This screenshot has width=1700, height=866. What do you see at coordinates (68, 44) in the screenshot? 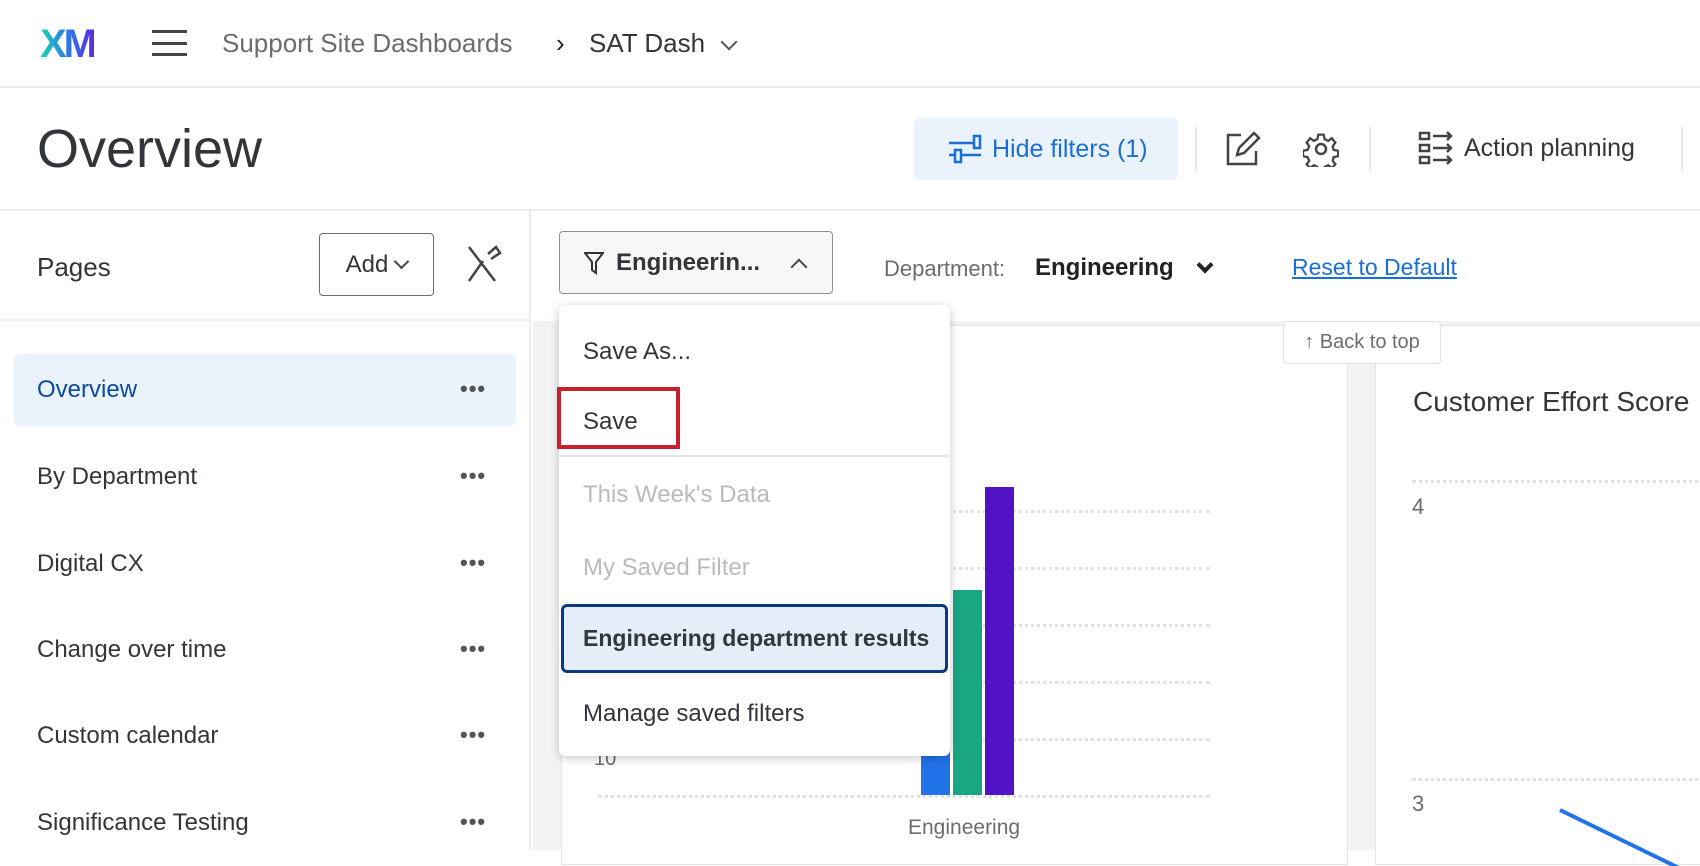
I see `xm-logo: XM` at bounding box center [68, 44].